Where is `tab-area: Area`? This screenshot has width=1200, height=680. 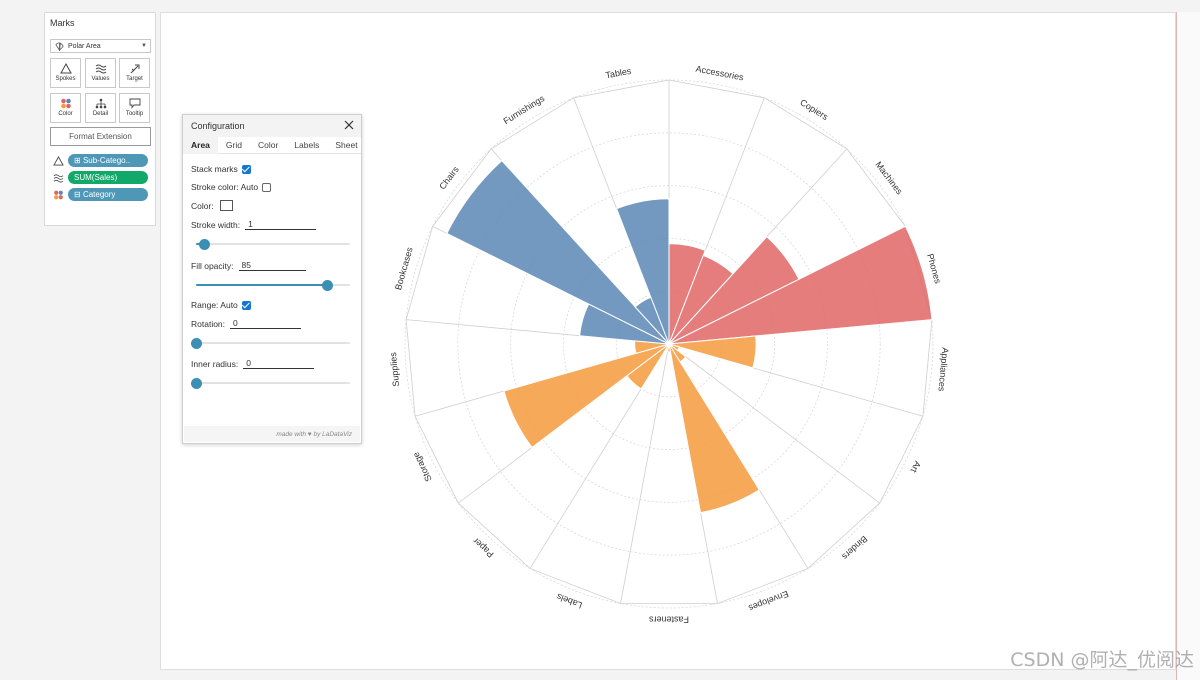
tab-area: Area is located at coordinates (200, 145).